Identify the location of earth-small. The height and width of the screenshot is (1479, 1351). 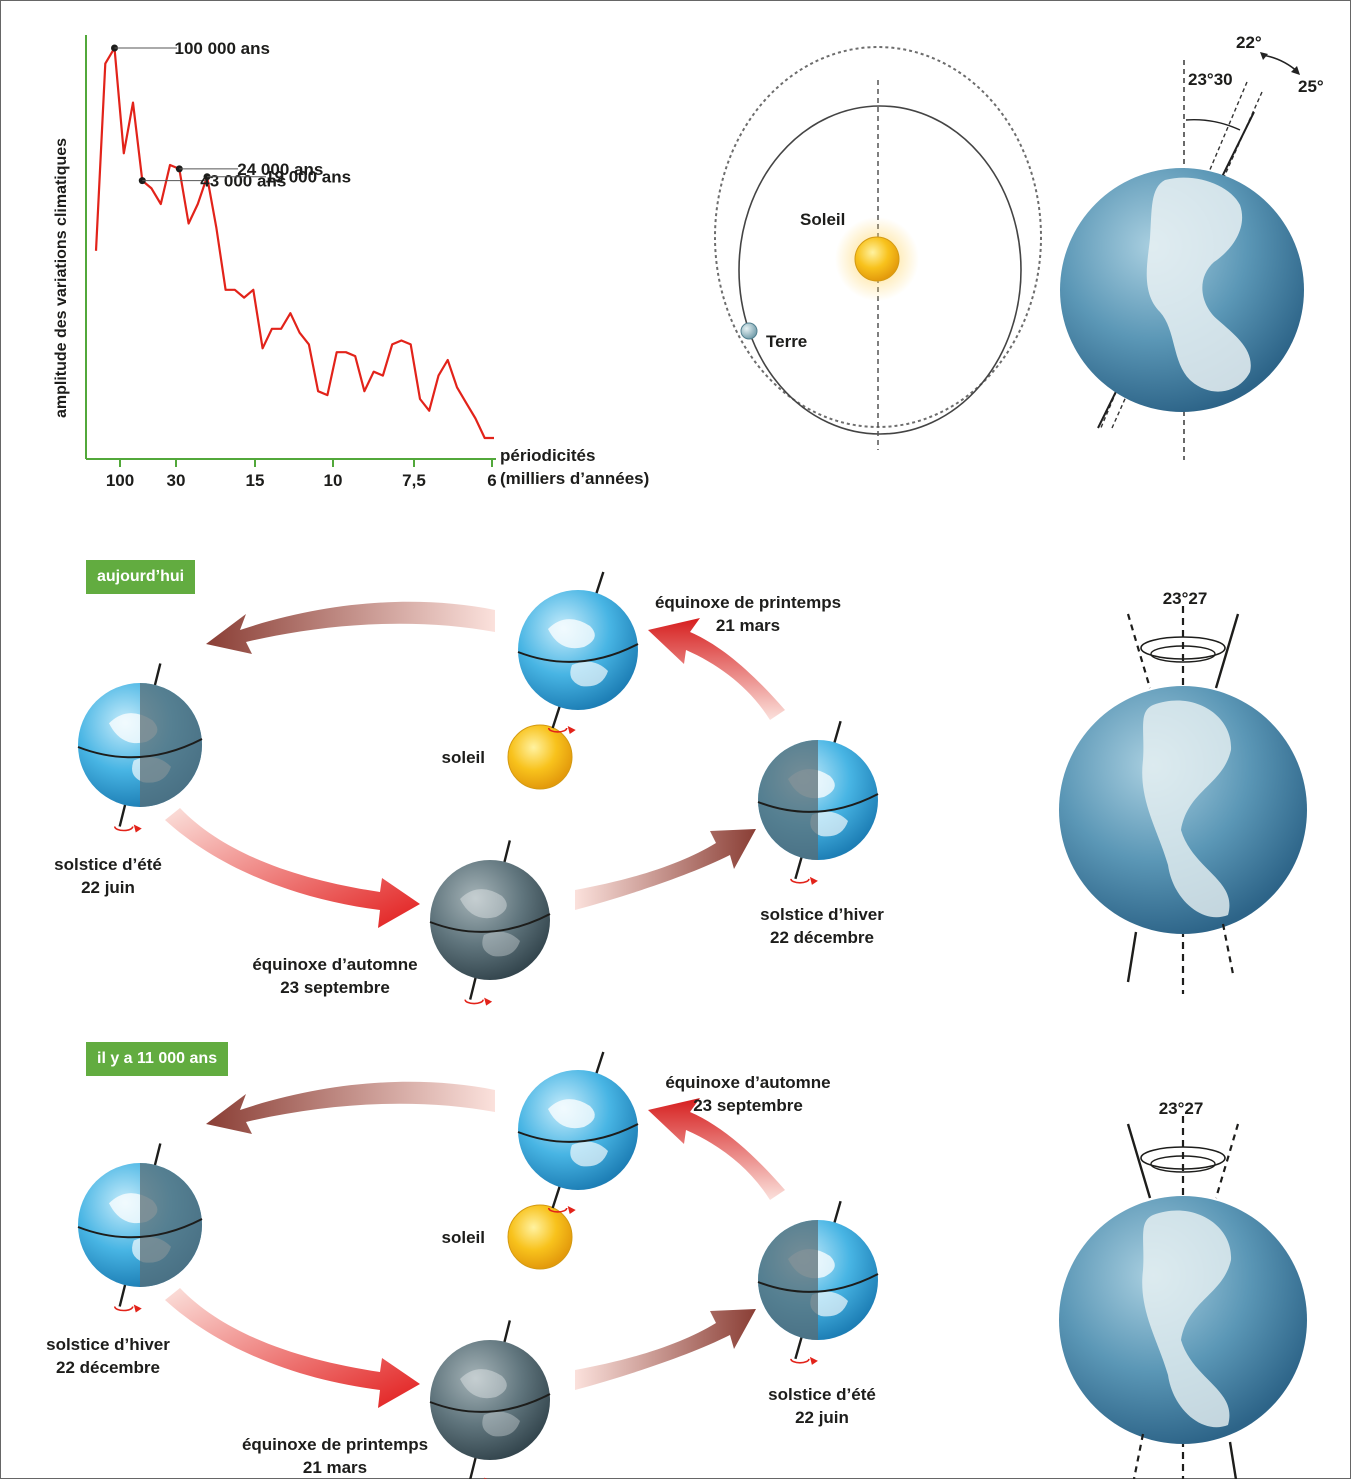
(749, 331).